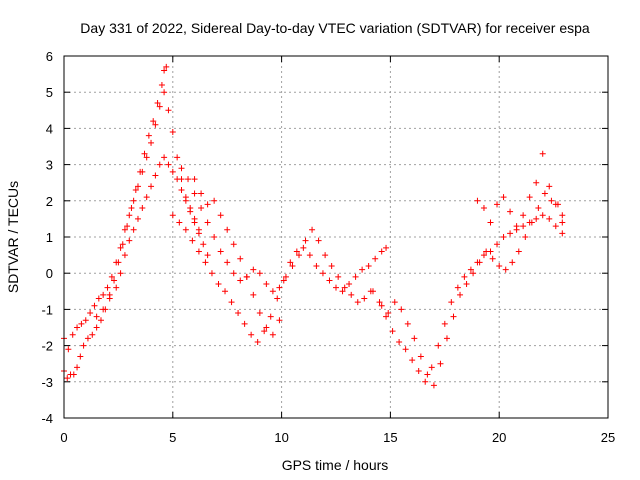  I want to click on y-tick-label: 0, so click(49, 273).